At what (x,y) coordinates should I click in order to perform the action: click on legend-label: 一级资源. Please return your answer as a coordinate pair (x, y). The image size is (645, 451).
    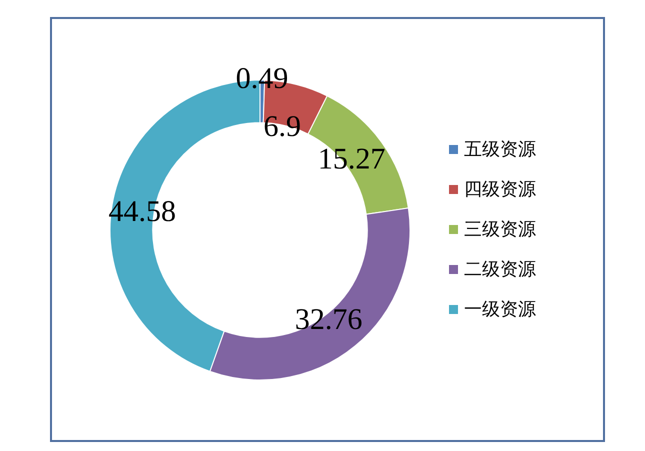
    Looking at the image, I should click on (500, 309).